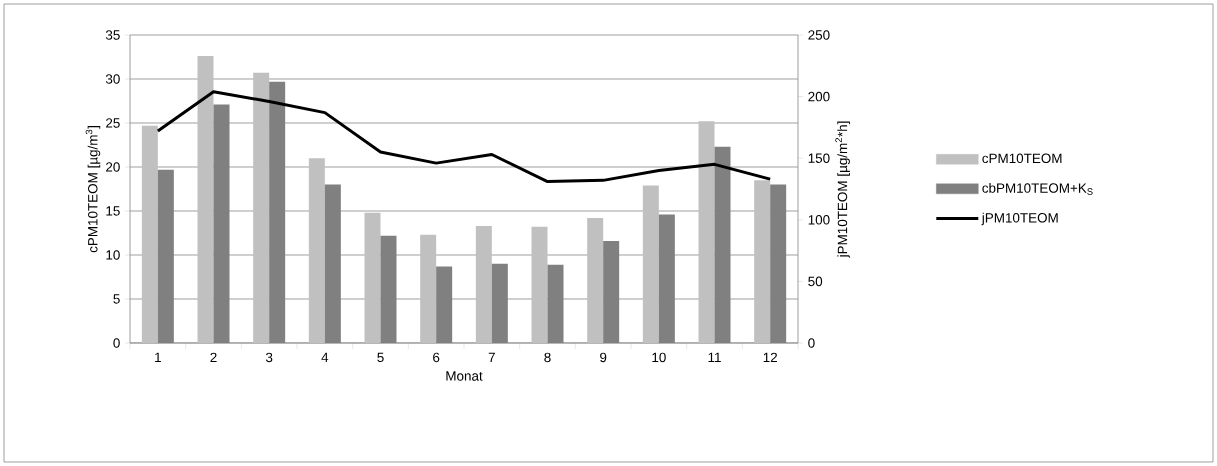 This screenshot has height=466, width=1217. What do you see at coordinates (819, 35) in the screenshot?
I see `y2-tick-label: 250` at bounding box center [819, 35].